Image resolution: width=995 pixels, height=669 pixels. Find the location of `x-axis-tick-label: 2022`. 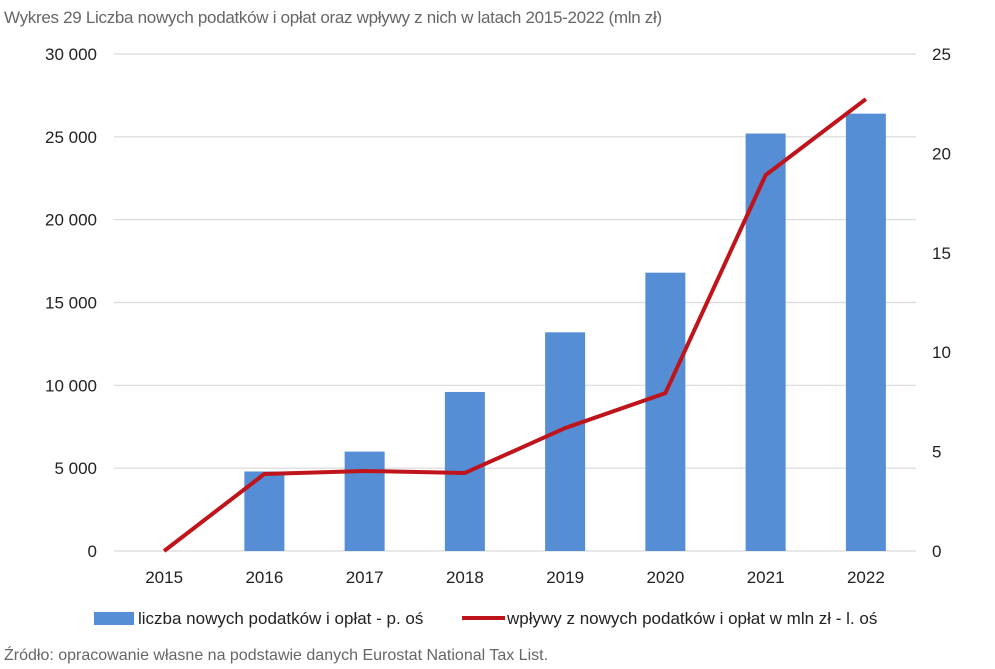

x-axis-tick-label: 2022 is located at coordinates (866, 577).